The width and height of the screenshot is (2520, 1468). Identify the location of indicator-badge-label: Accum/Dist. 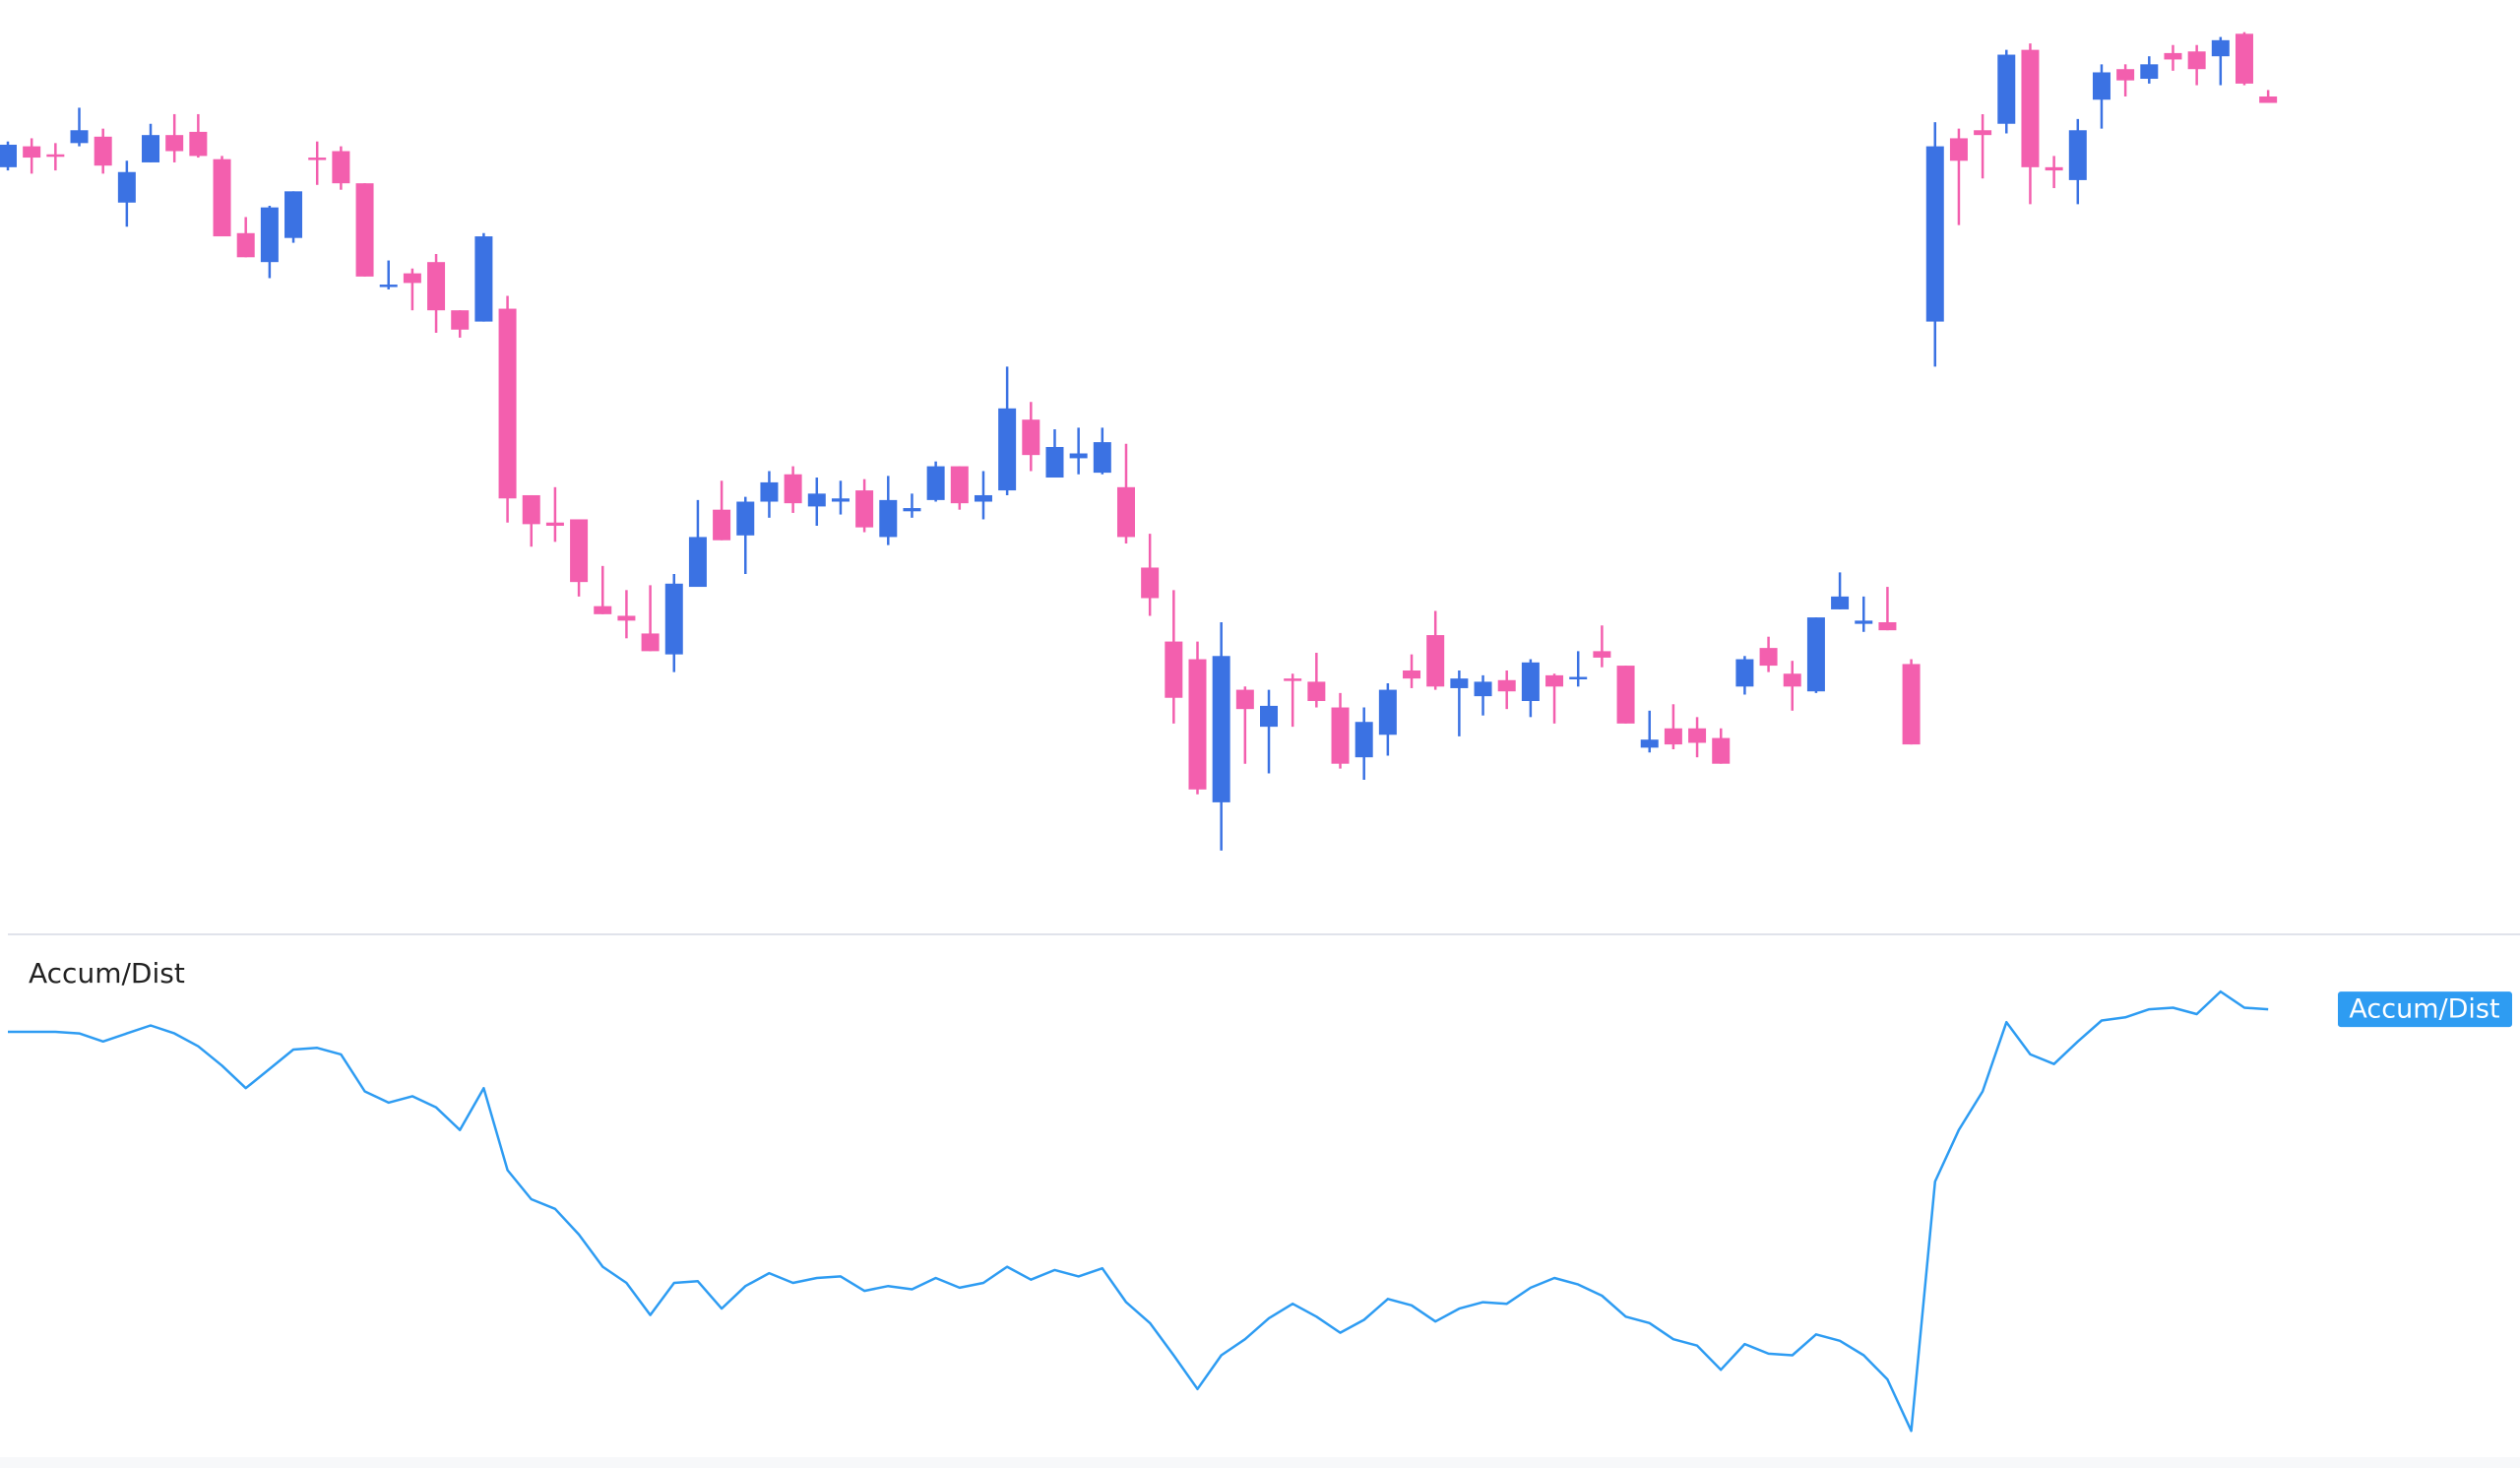
(2424, 1010).